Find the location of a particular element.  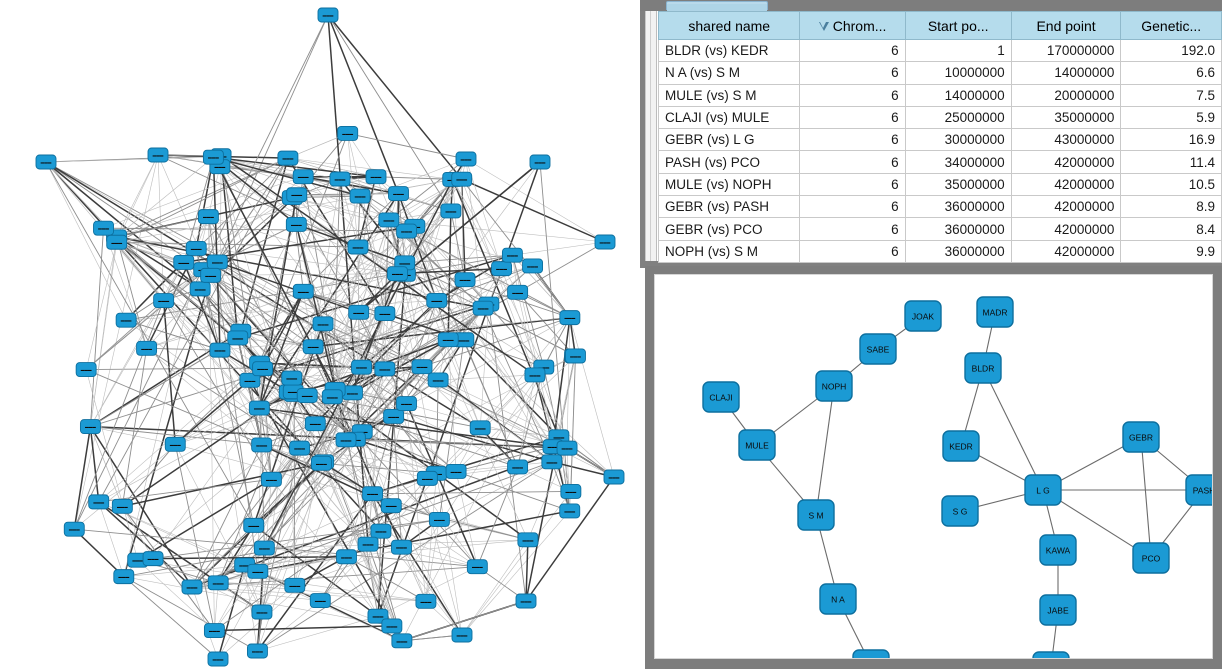

cell-genetic: 10.5 is located at coordinates (1171, 184).